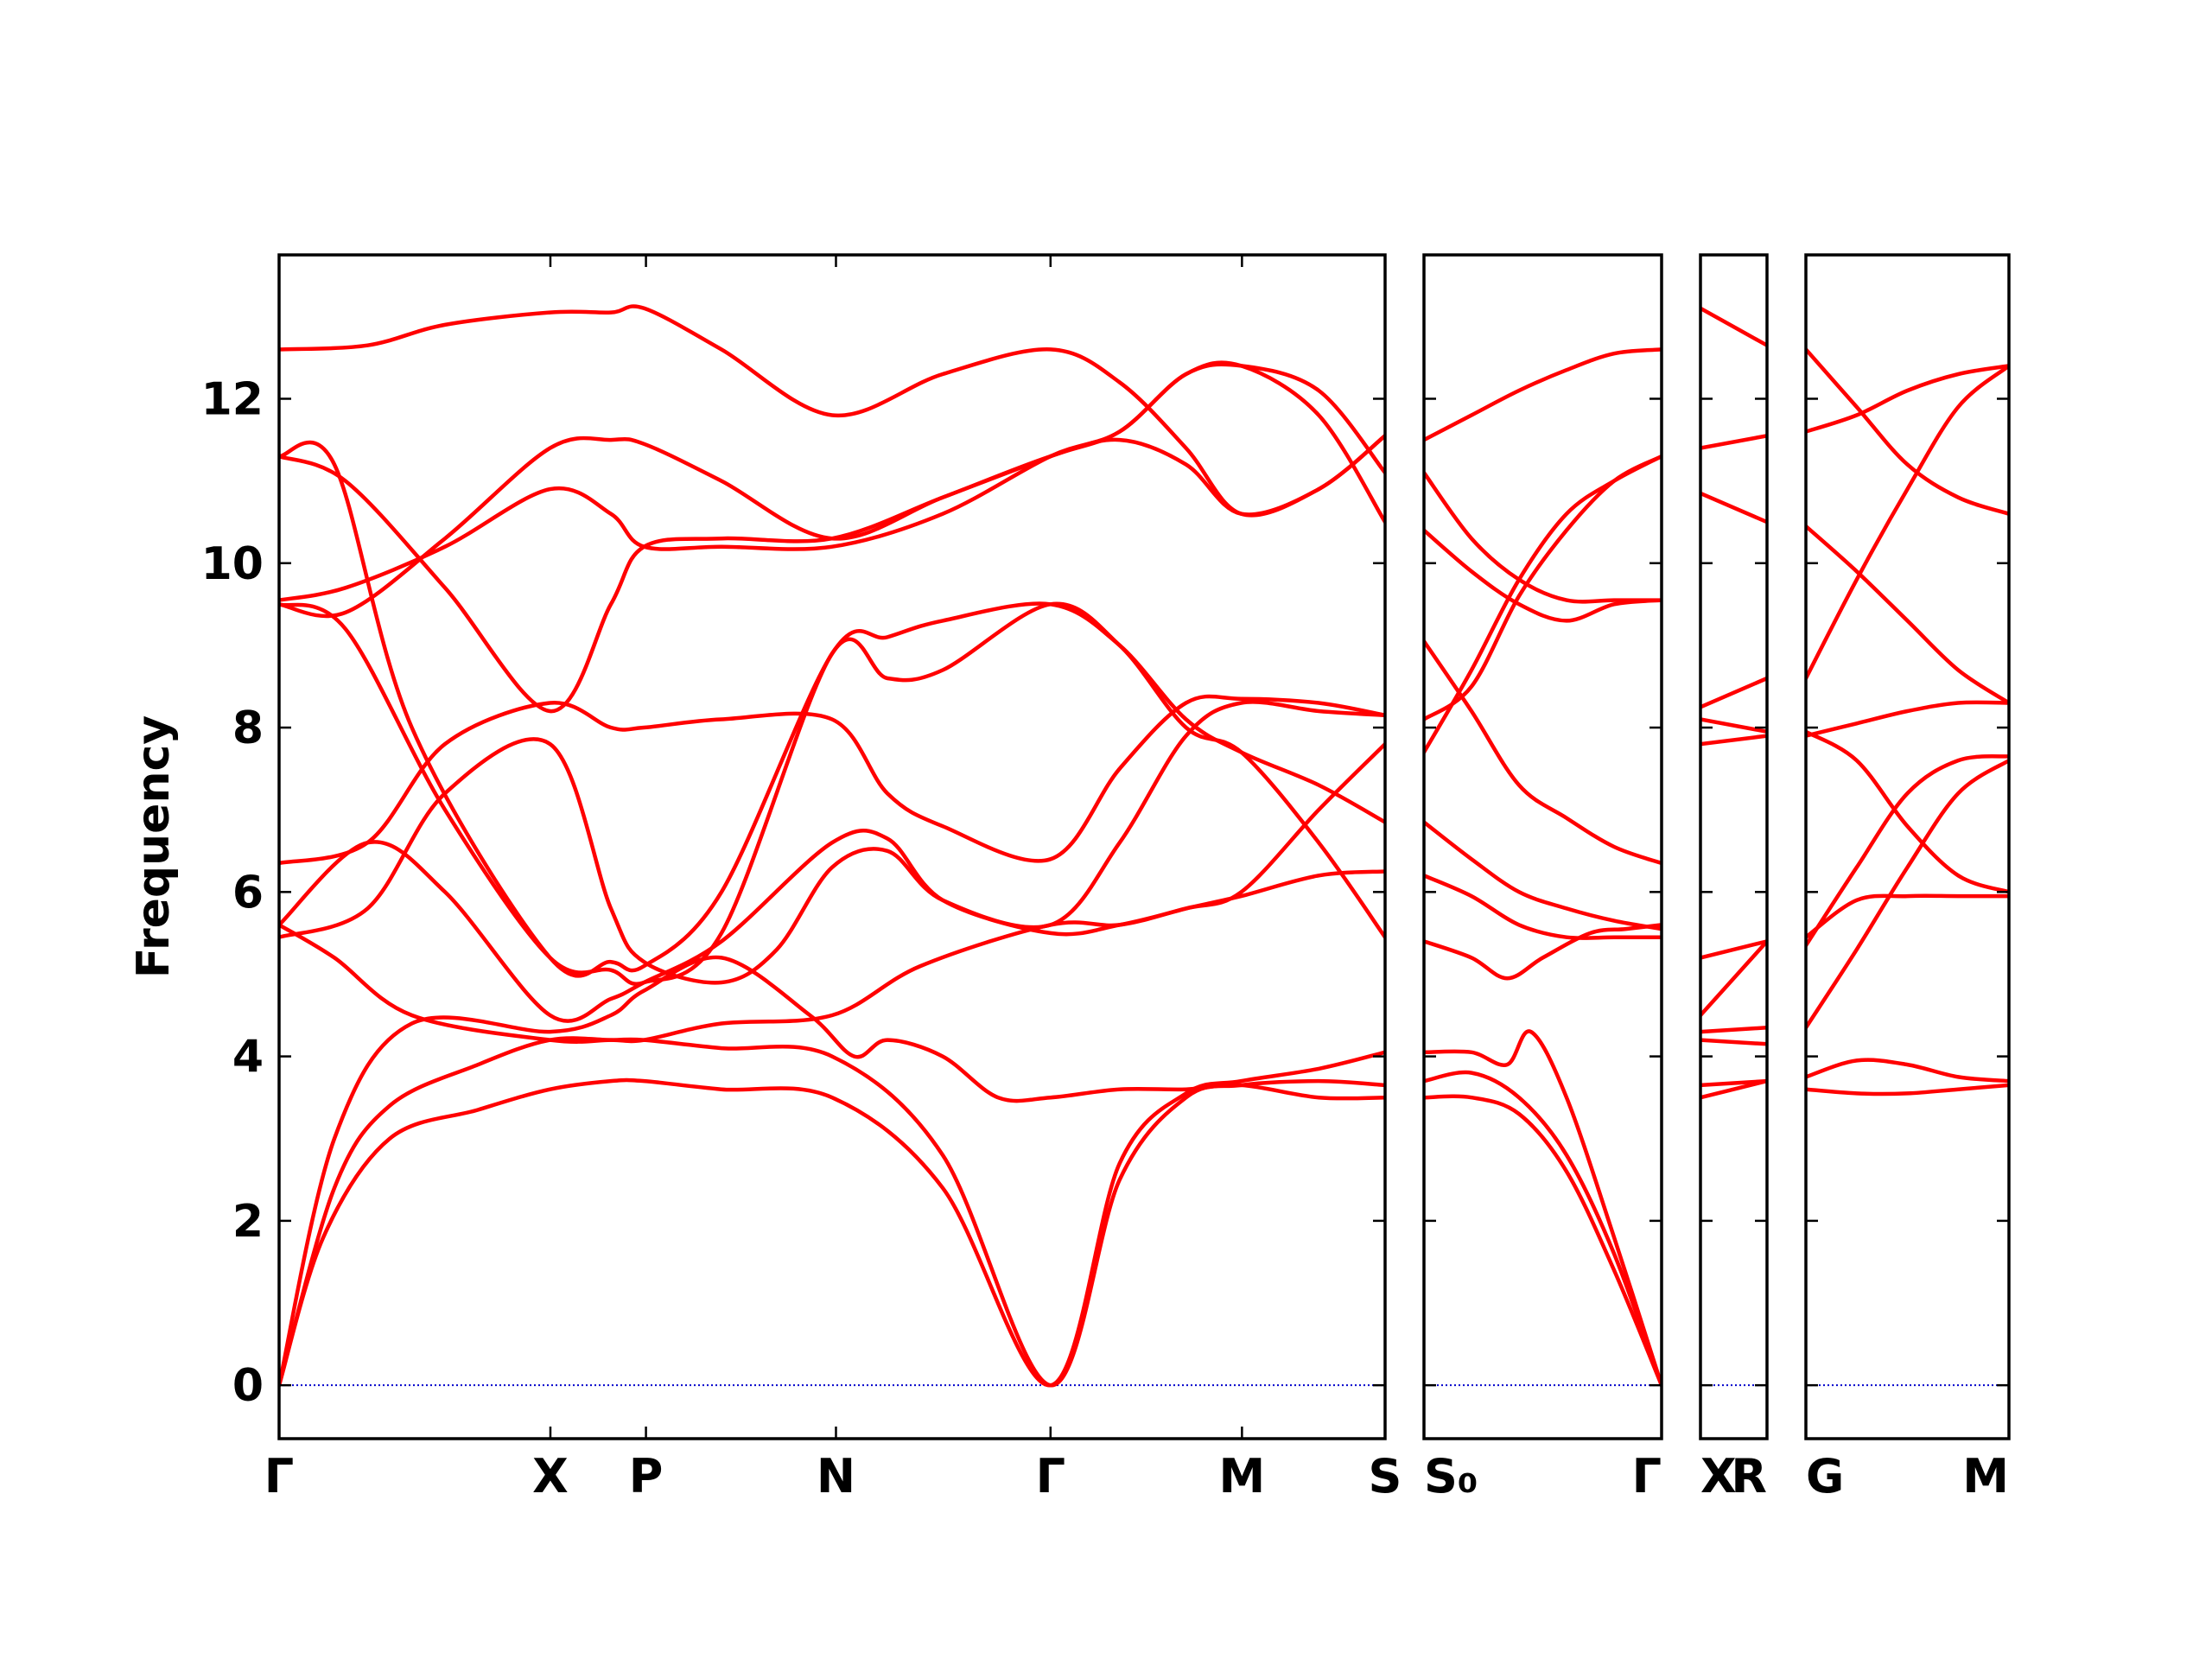  I want to click on x-tick-label: G, so click(1825, 1476).